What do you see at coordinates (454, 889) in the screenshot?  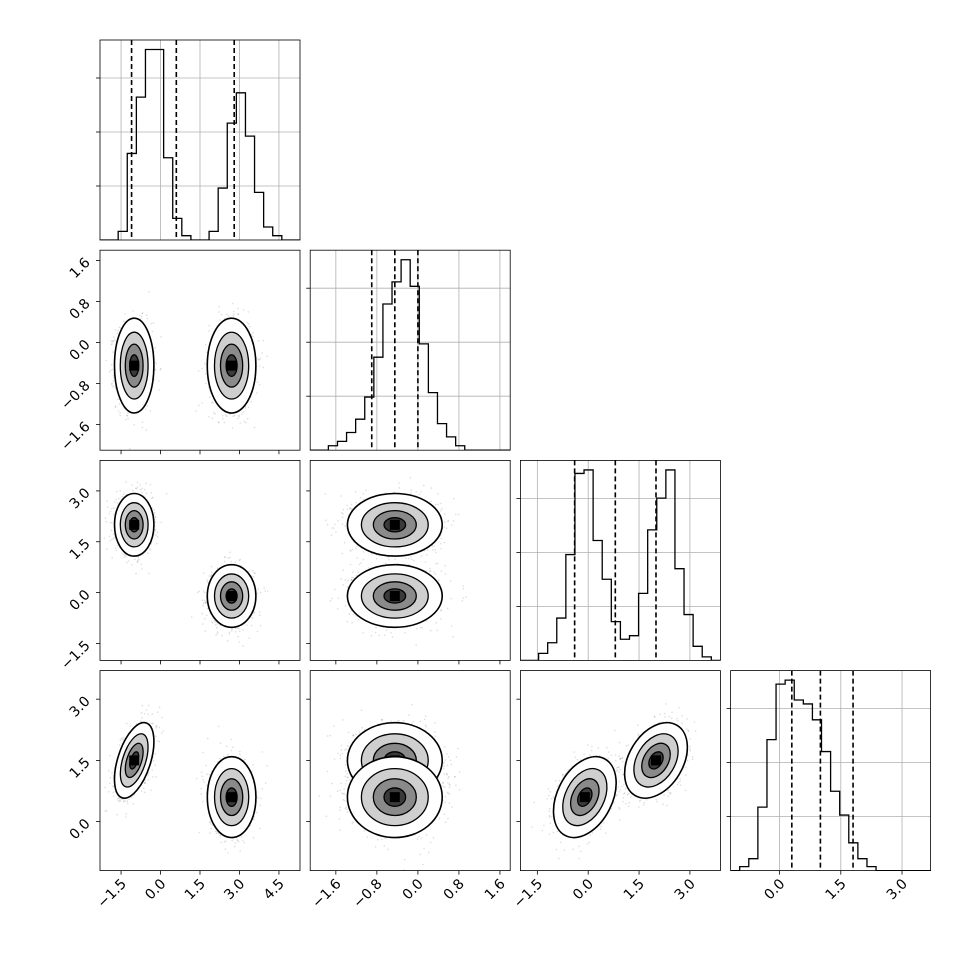 I see `x-tick-label: 0.8` at bounding box center [454, 889].